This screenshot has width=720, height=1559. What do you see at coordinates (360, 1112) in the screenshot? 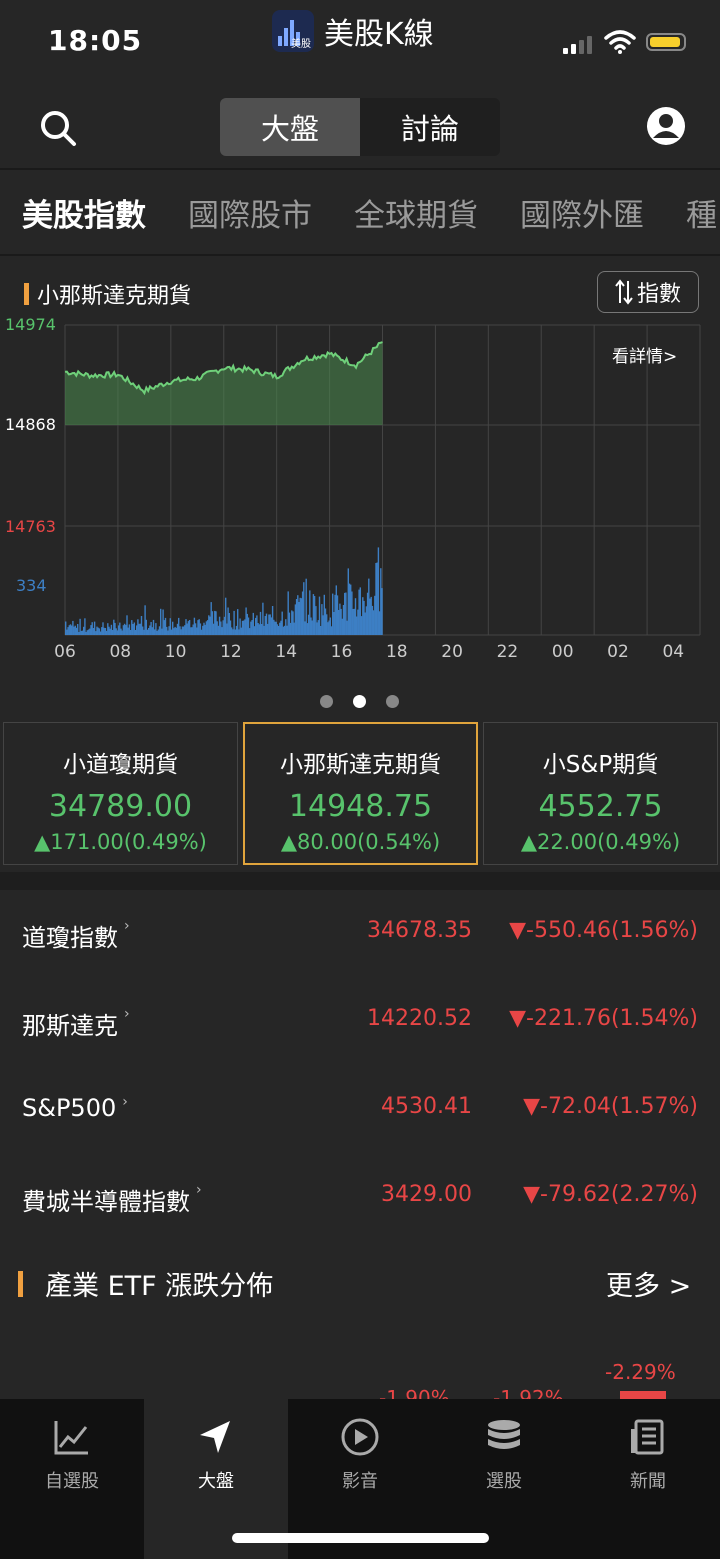
I see `index-row-sp500: S&P500 › 4530.41 ▼-72.04(1.57%)` at bounding box center [360, 1112].